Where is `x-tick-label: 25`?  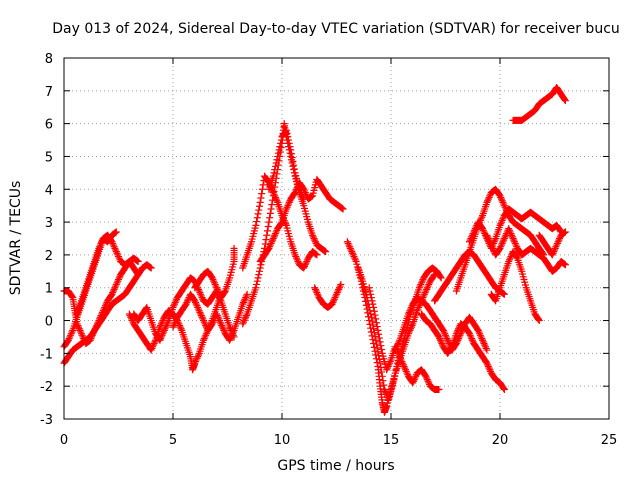 x-tick-label: 25 is located at coordinates (609, 440).